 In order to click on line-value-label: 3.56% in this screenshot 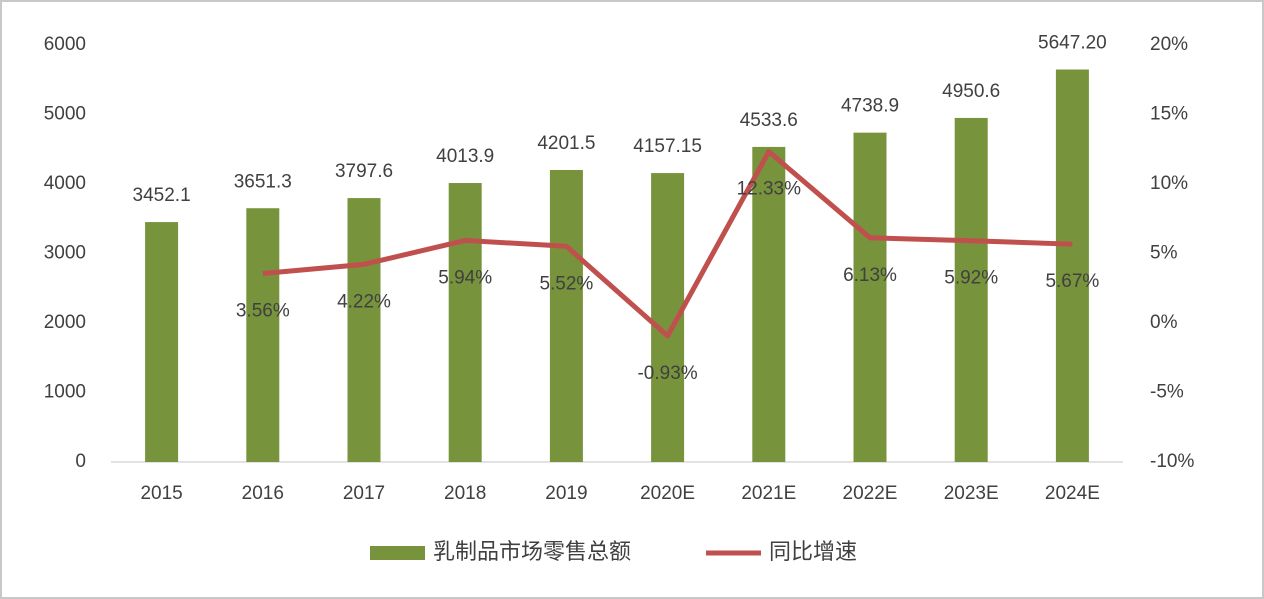, I will do `click(263, 311)`.